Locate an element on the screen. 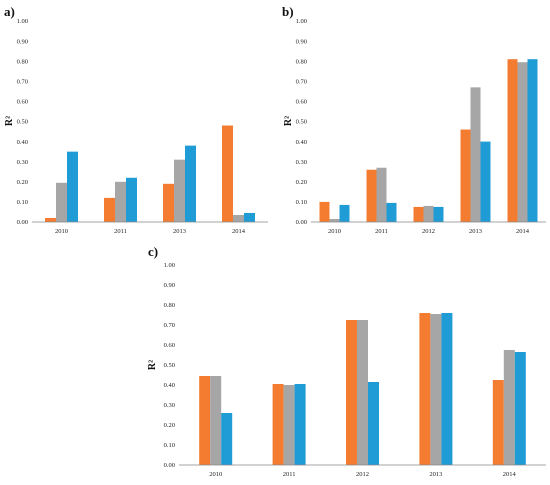  panel-a-ytick: 0.80 is located at coordinates (22, 61).